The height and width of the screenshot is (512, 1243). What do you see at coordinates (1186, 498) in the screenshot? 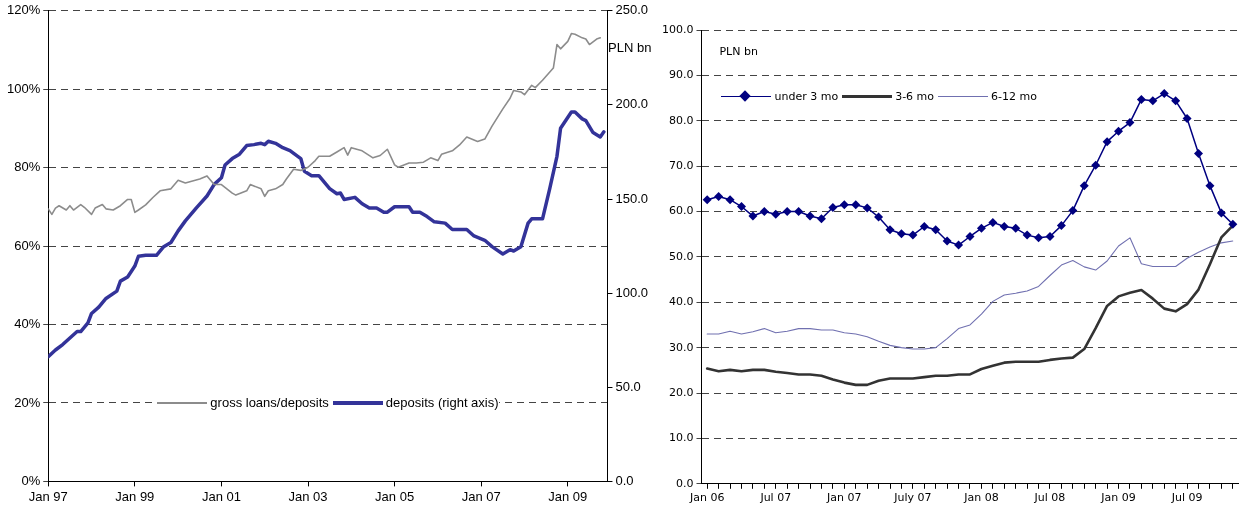
I see `x-tick-label: Jul 09` at bounding box center [1186, 498].